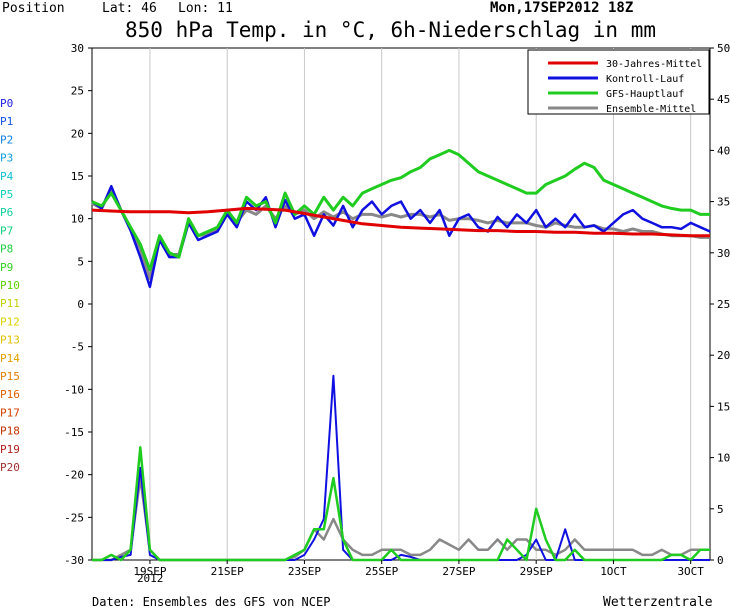 The height and width of the screenshot is (609, 730). I want to click on right-axis-tick-label: 35, so click(723, 202).